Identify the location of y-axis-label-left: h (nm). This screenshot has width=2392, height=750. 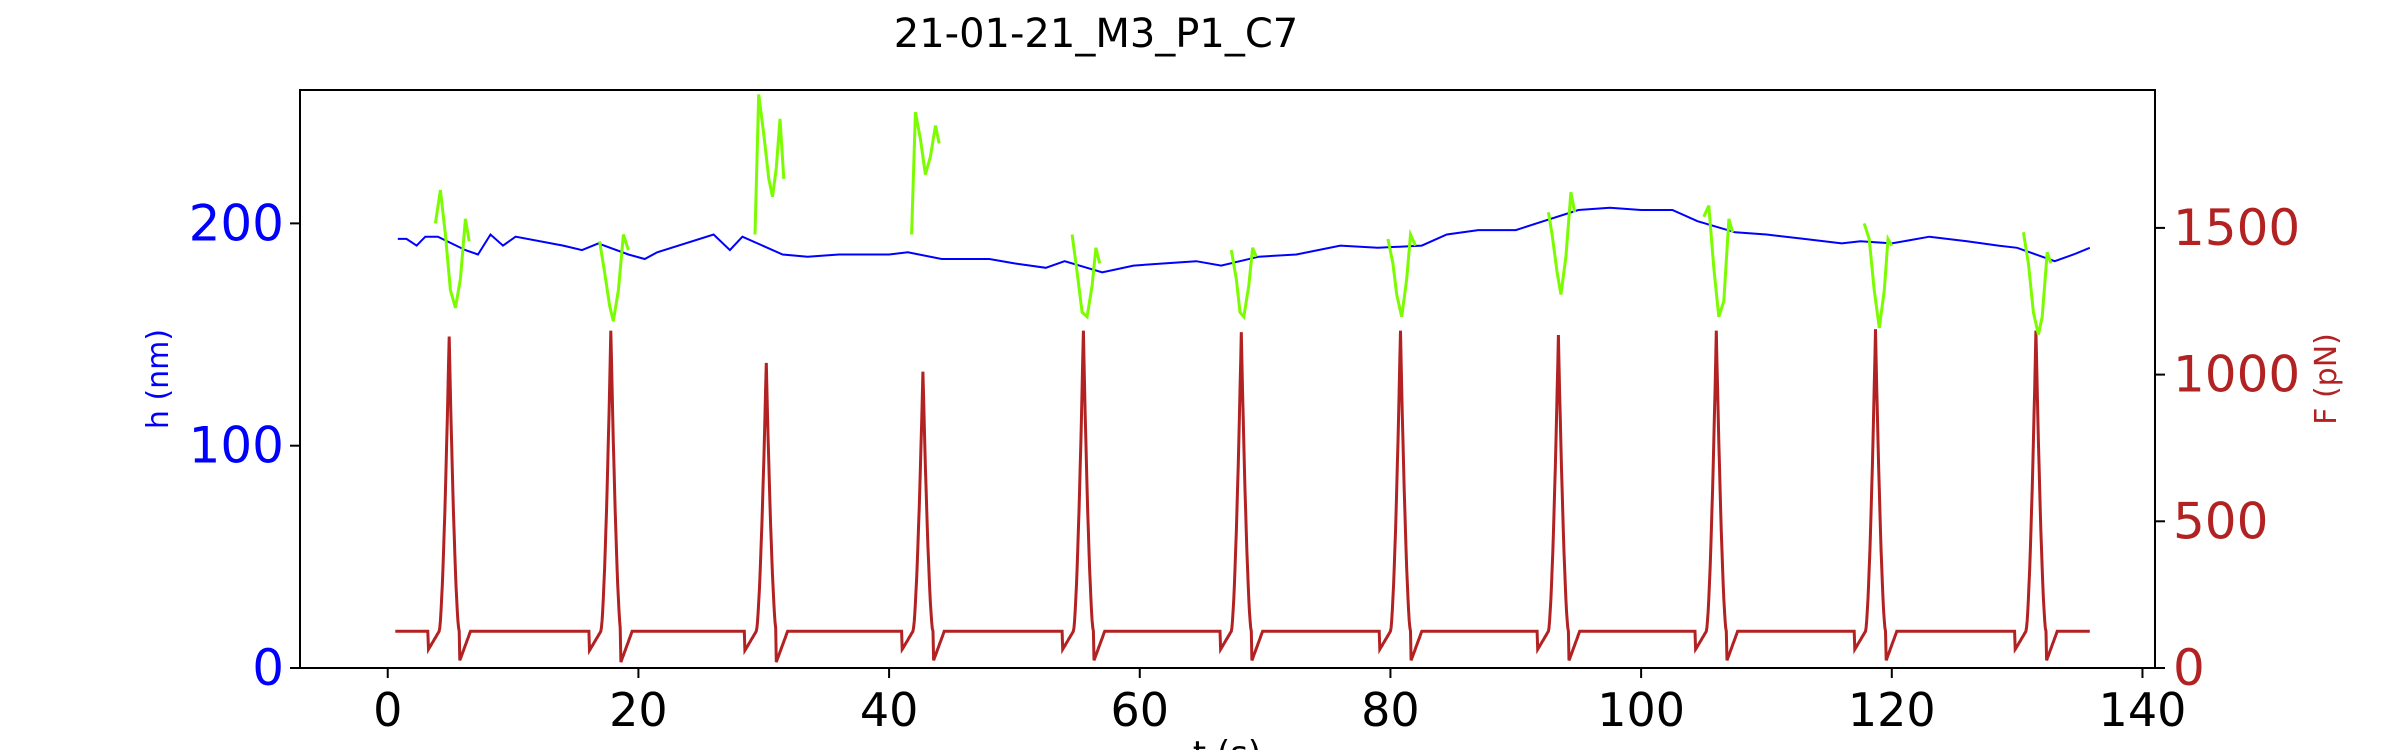
(158, 379).